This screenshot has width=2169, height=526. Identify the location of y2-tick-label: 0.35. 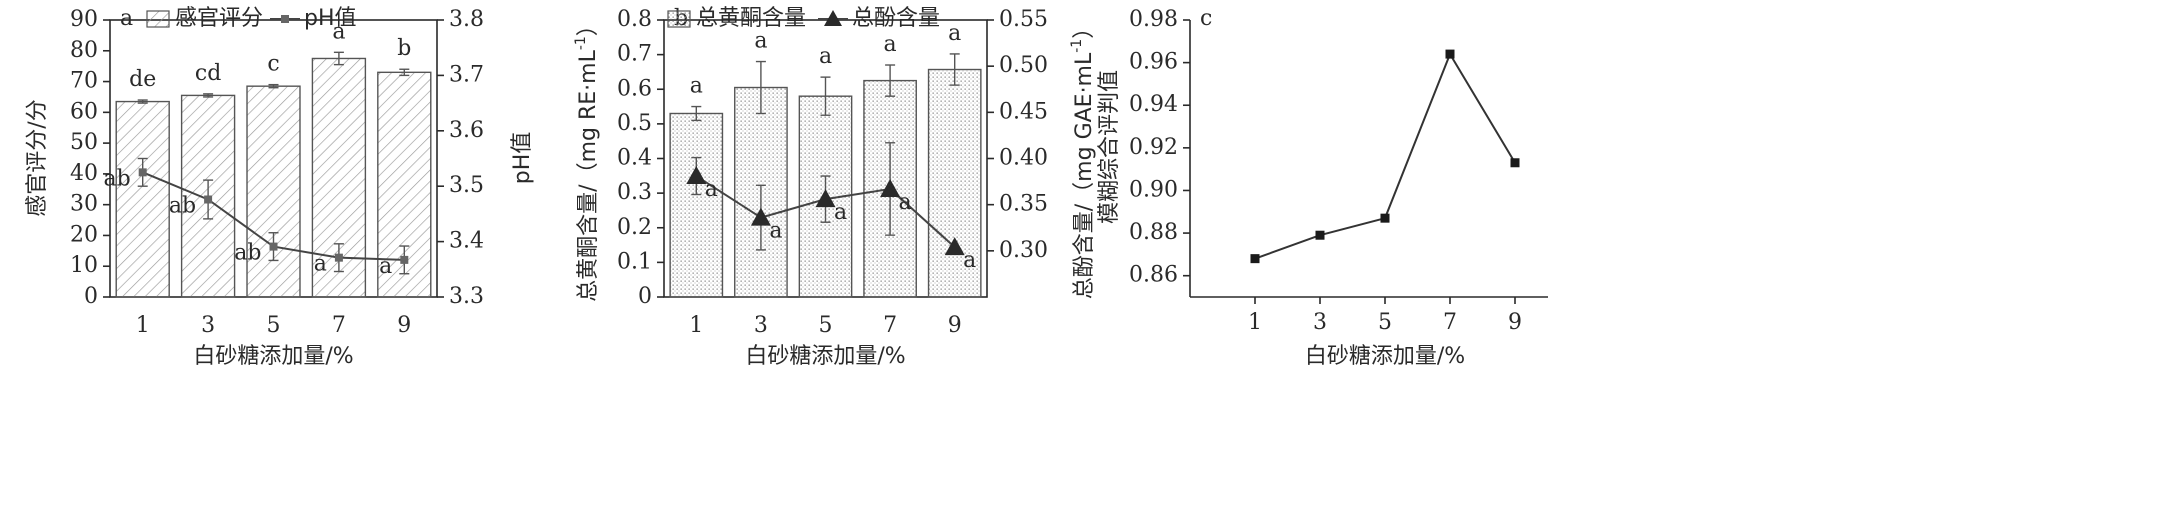
(1023, 204).